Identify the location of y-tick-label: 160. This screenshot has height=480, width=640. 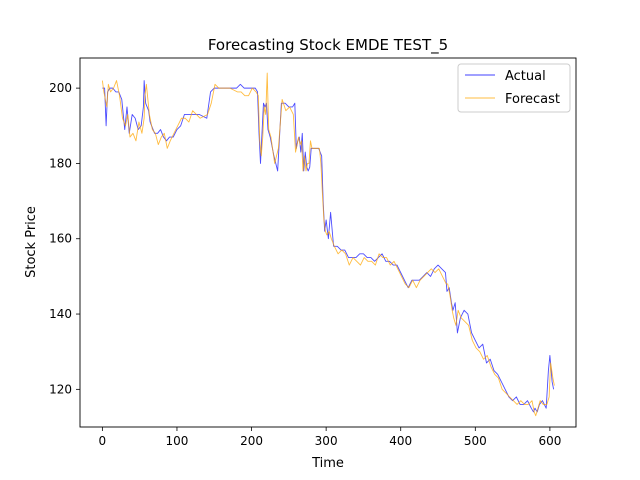
(60, 239).